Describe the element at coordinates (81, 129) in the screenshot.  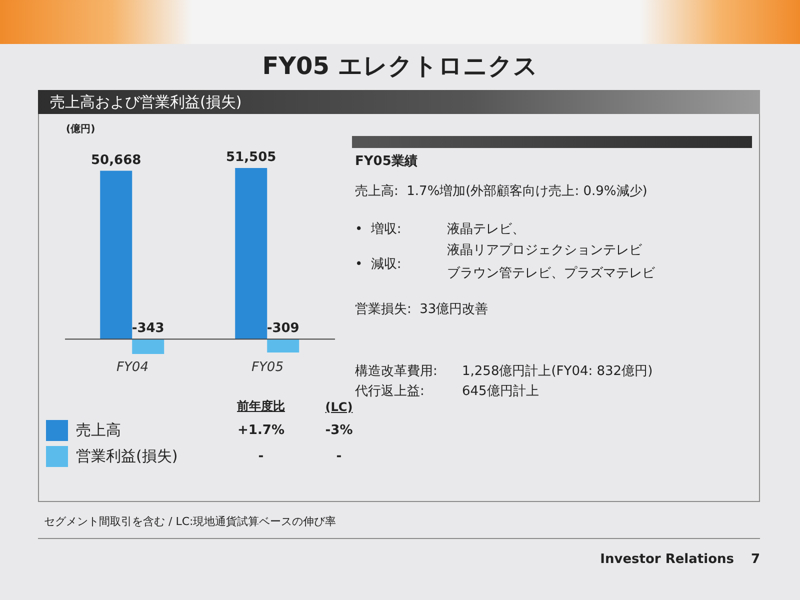
I see `y-axis-title: (億円)` at that location.